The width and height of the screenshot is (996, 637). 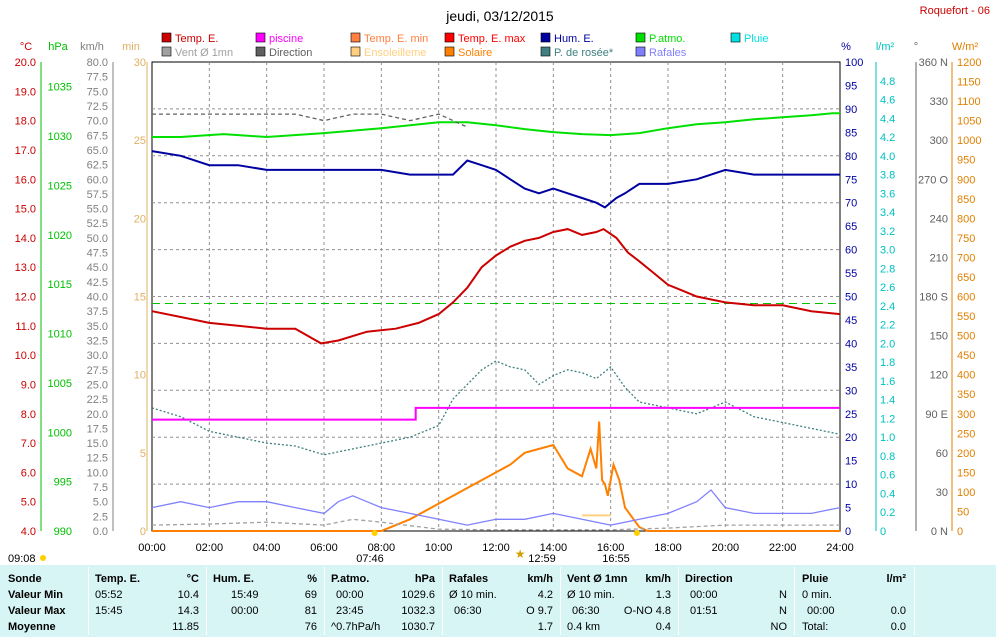 I want to click on row-label-max: Valeur Max, so click(x=37, y=611).